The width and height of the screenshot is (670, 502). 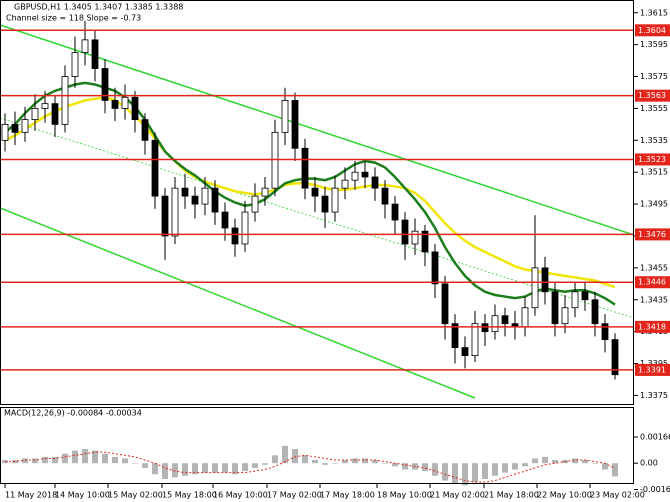 What do you see at coordinates (31, 495) in the screenshot?
I see `x-tick-label: 11 May 2018` at bounding box center [31, 495].